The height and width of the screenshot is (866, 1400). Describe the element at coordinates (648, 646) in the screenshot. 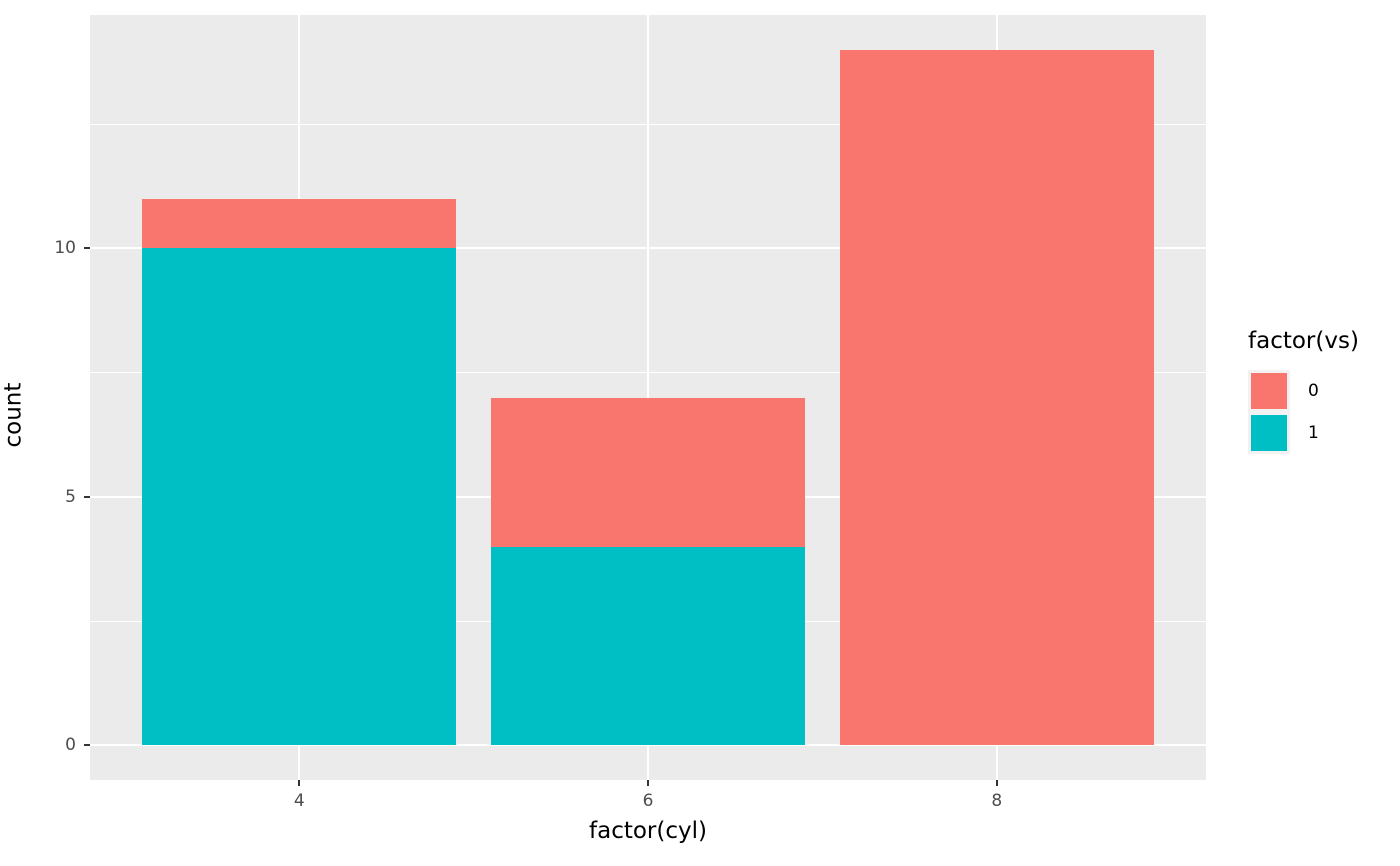

I see `bar-segment-cyl6-vs1` at that location.